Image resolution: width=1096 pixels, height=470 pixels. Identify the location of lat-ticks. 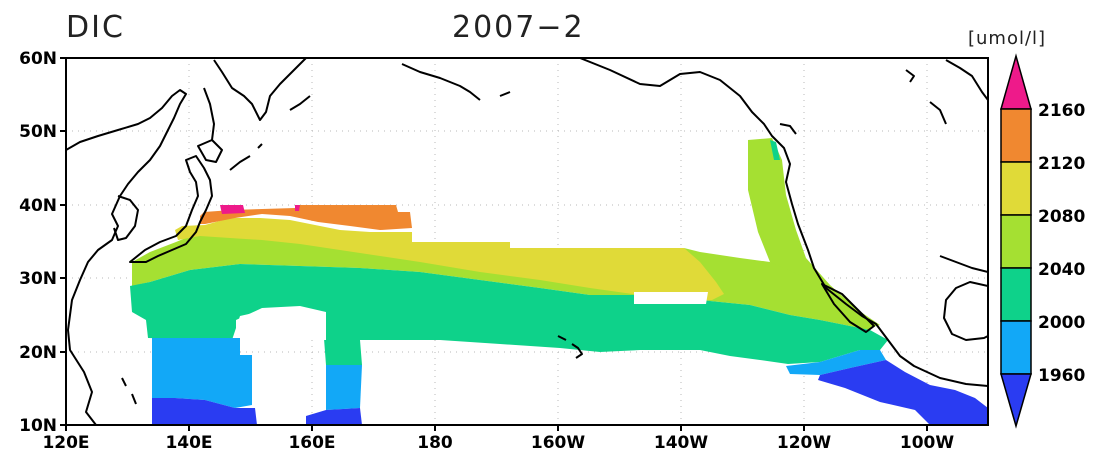
(63, 241).